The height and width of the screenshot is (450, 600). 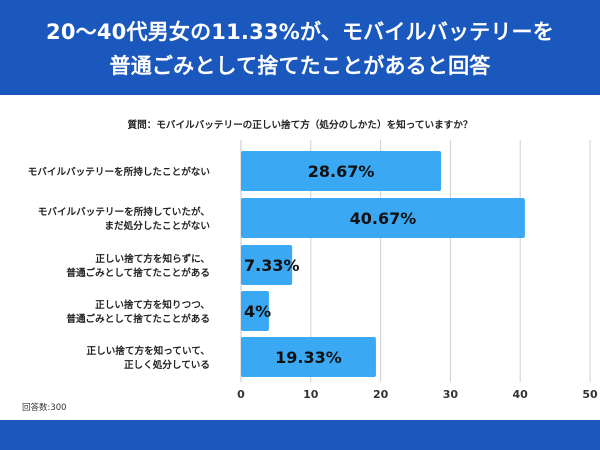 I want to click on value-label-3: 4%, so click(x=257, y=311).